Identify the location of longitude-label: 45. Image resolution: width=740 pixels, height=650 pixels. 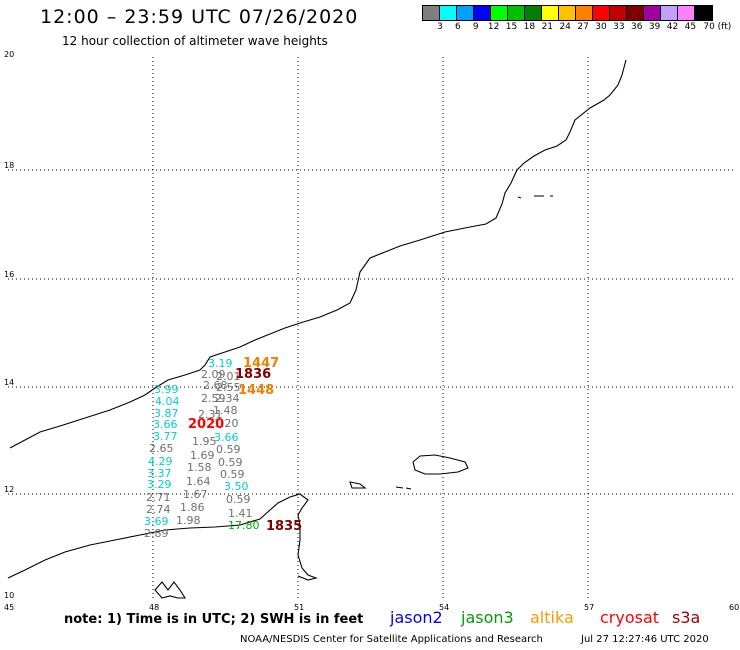
(9, 607).